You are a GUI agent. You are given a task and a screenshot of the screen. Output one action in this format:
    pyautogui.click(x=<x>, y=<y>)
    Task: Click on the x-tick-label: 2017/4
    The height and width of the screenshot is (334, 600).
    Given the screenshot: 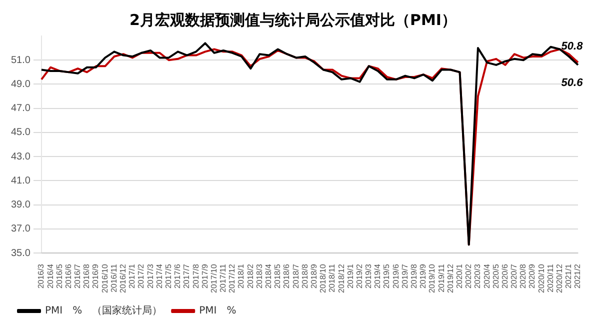 What is the action you would take?
    pyautogui.click(x=159, y=276)
    